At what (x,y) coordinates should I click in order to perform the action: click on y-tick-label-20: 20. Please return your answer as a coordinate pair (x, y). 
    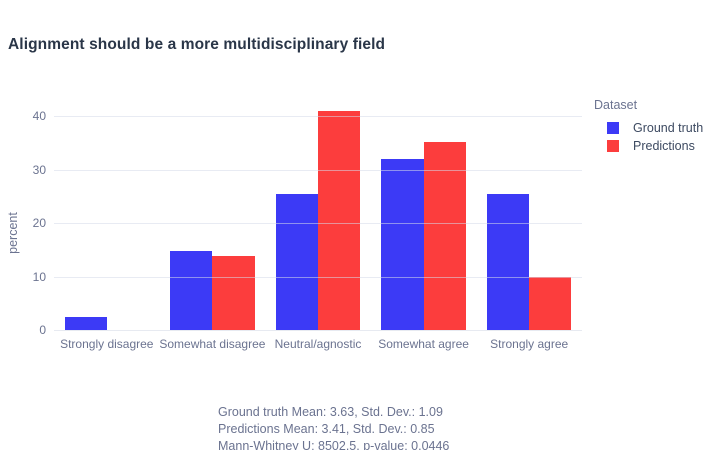
    Looking at the image, I should click on (39, 223).